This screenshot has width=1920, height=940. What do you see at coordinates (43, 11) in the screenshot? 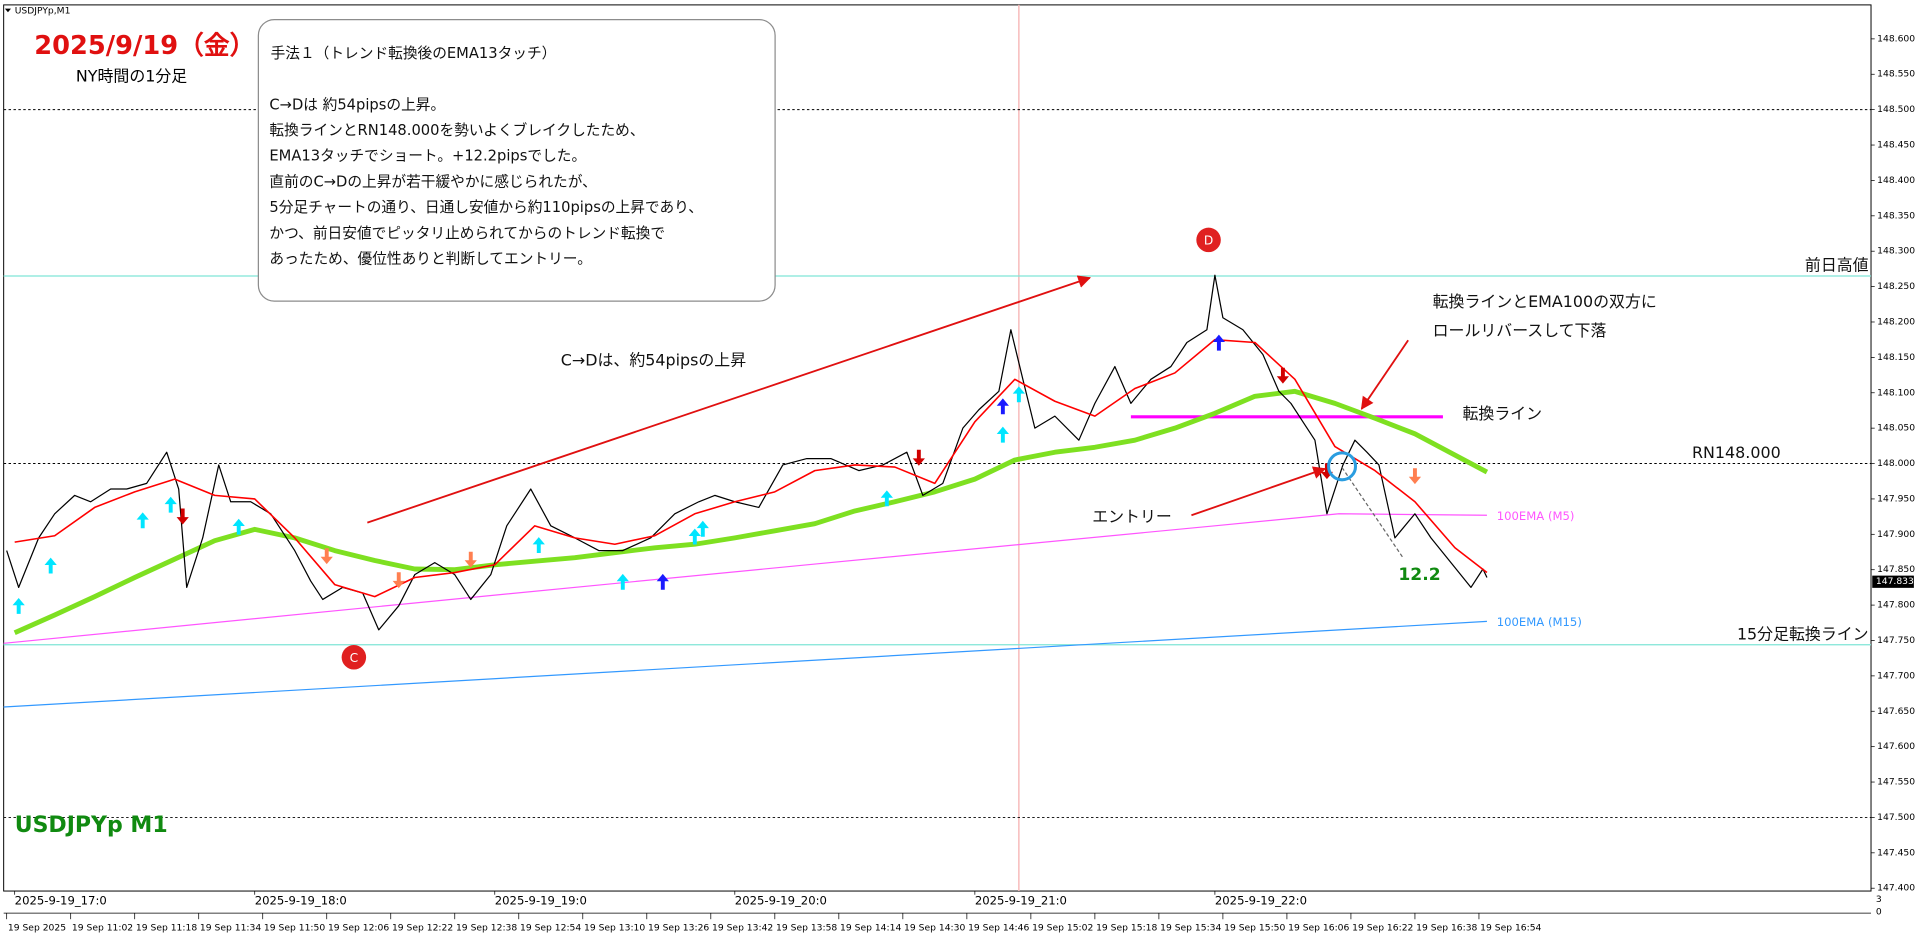
I see `window-title: USDJPYp,M1` at bounding box center [43, 11].